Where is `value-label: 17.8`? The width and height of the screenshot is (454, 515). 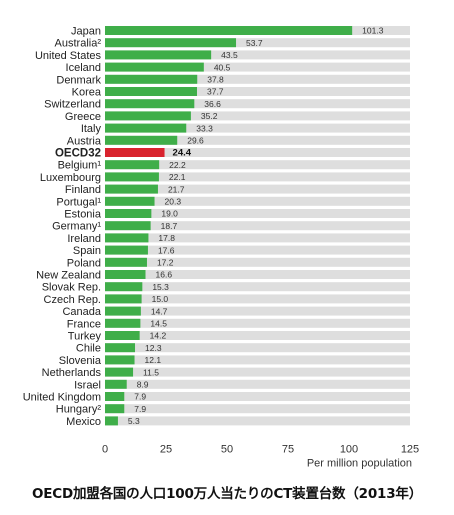
value-label: 17.8 is located at coordinates (166, 238).